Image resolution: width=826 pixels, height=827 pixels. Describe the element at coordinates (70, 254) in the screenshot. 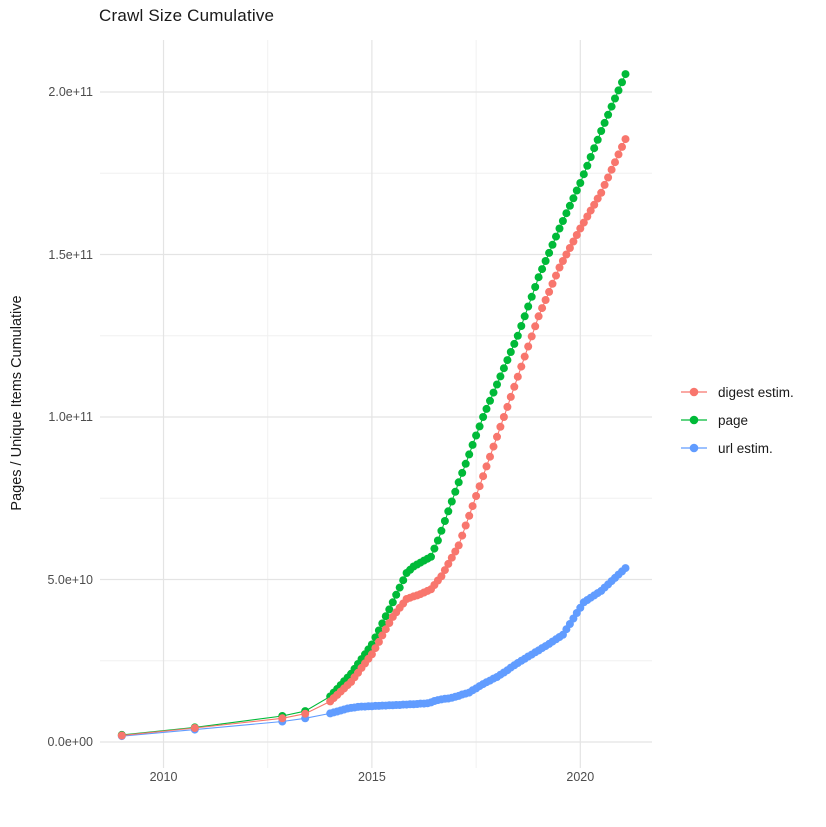

I see `y-tick-label: 1.5e+11` at that location.